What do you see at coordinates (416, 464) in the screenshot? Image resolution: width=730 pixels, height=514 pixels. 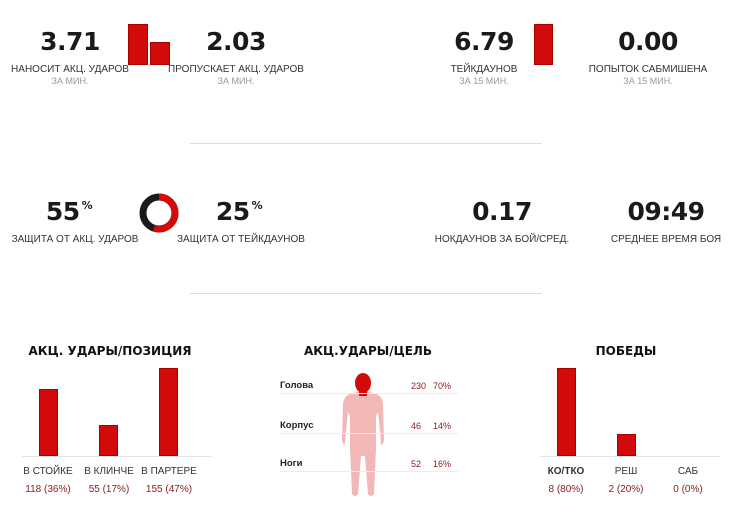 I see `target-count-legs: 52` at bounding box center [416, 464].